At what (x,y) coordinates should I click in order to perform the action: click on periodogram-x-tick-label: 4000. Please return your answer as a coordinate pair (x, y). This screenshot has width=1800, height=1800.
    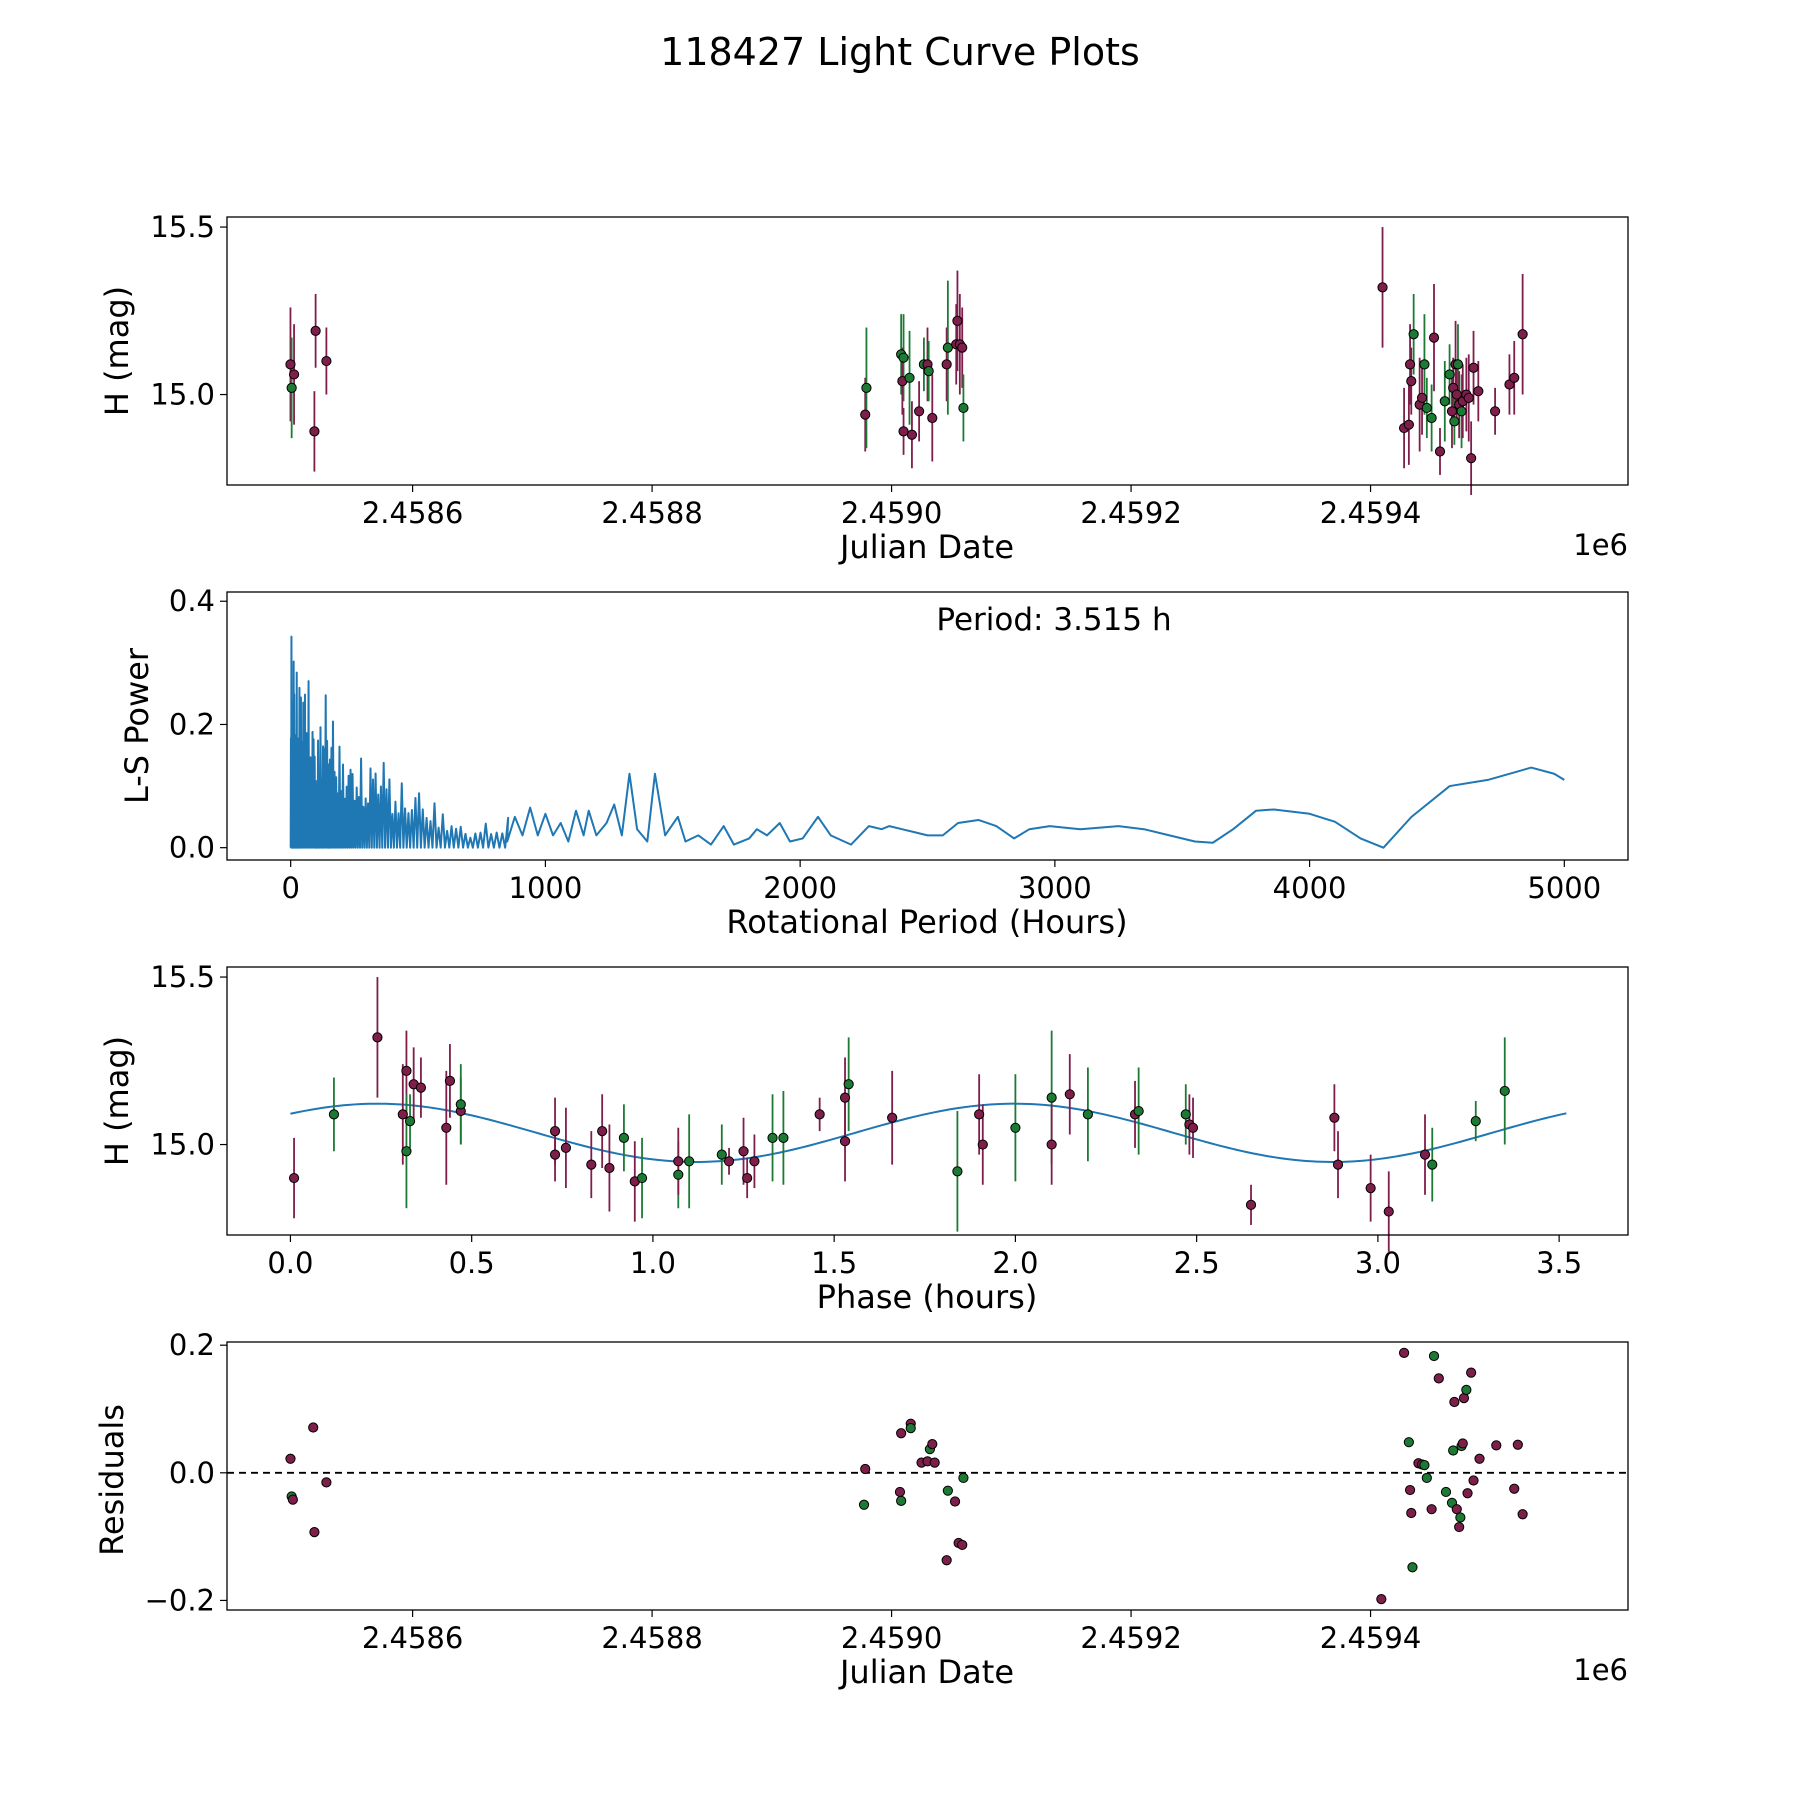
    Looking at the image, I should click on (1310, 888).